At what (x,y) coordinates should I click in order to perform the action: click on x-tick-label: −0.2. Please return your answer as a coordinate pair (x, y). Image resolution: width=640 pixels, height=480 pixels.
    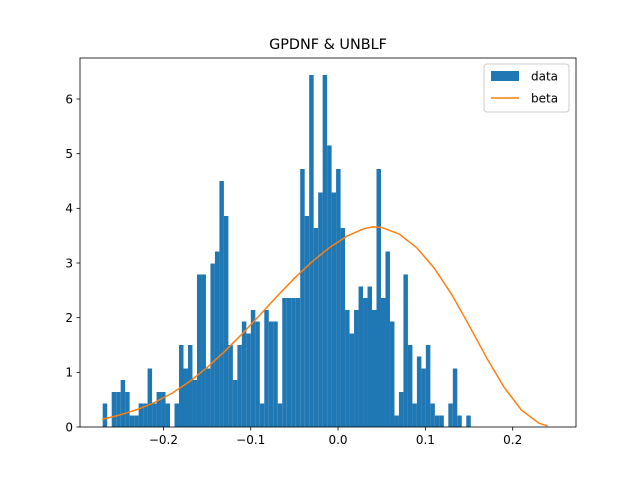
    Looking at the image, I should click on (163, 440).